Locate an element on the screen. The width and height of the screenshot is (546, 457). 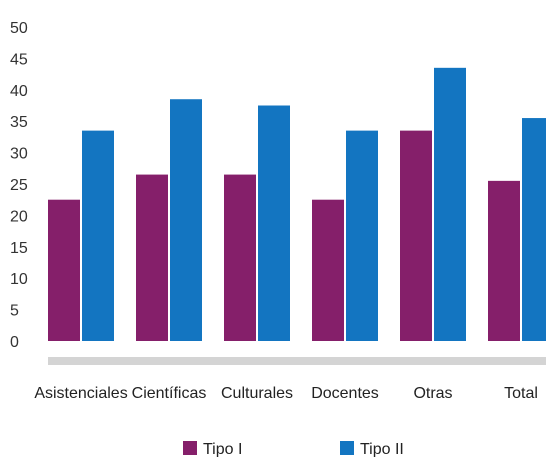
bar-científicas-1 is located at coordinates (152, 257).